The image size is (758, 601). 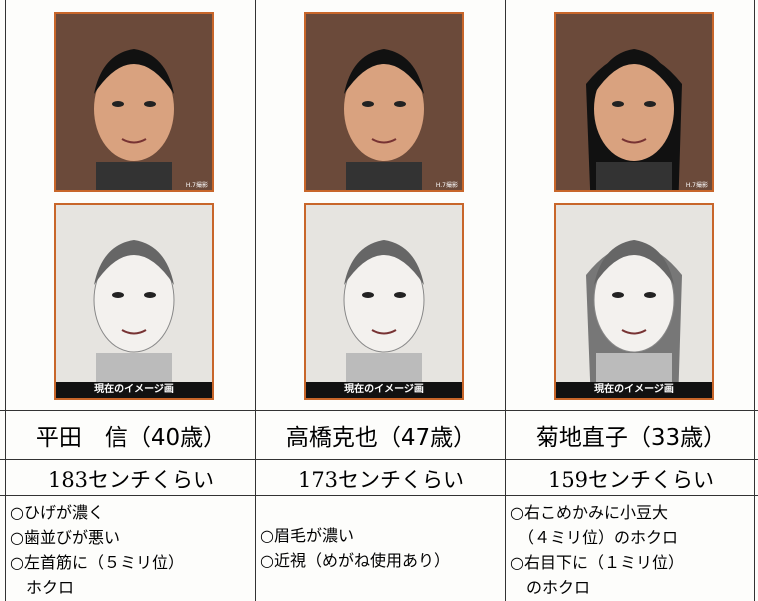 I want to click on feature-line: ○左首筋に（５ミリ位）, so click(x=97, y=562).